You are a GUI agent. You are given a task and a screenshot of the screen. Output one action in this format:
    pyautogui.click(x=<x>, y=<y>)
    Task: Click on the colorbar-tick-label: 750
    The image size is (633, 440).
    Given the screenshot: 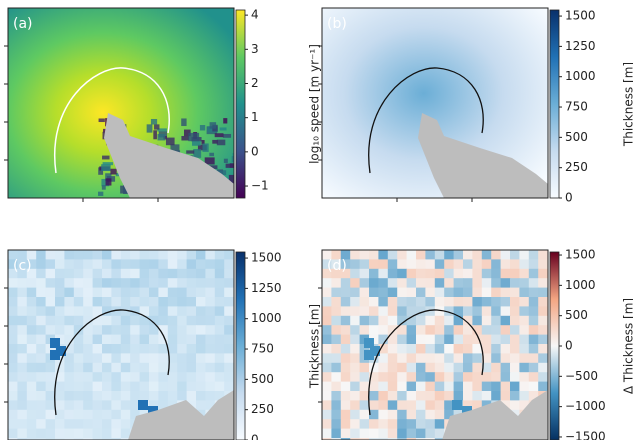 What is the action you would take?
    pyautogui.click(x=262, y=349)
    